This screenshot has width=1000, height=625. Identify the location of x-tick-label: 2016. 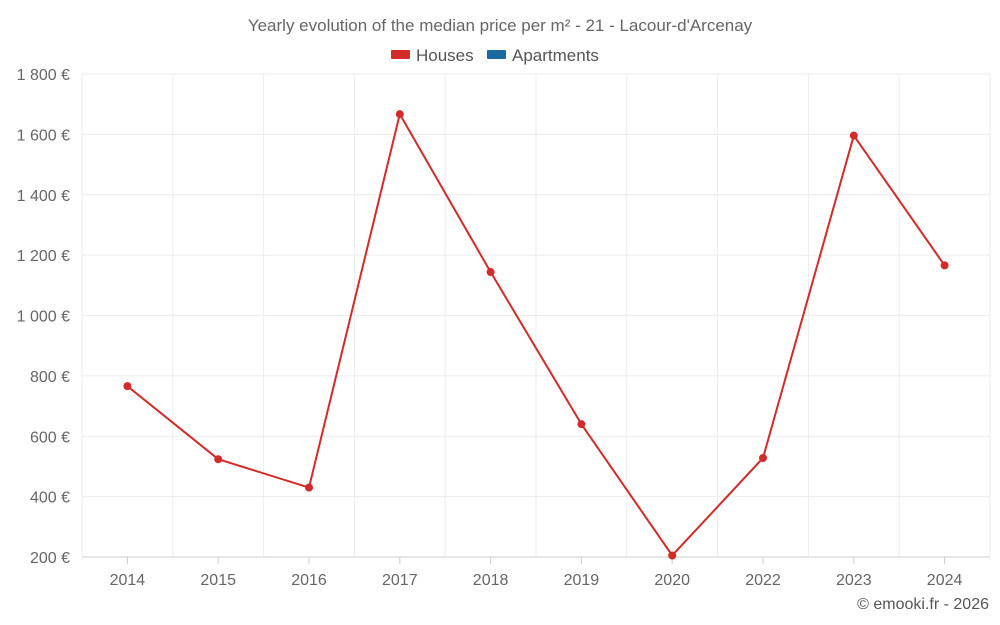
(309, 580).